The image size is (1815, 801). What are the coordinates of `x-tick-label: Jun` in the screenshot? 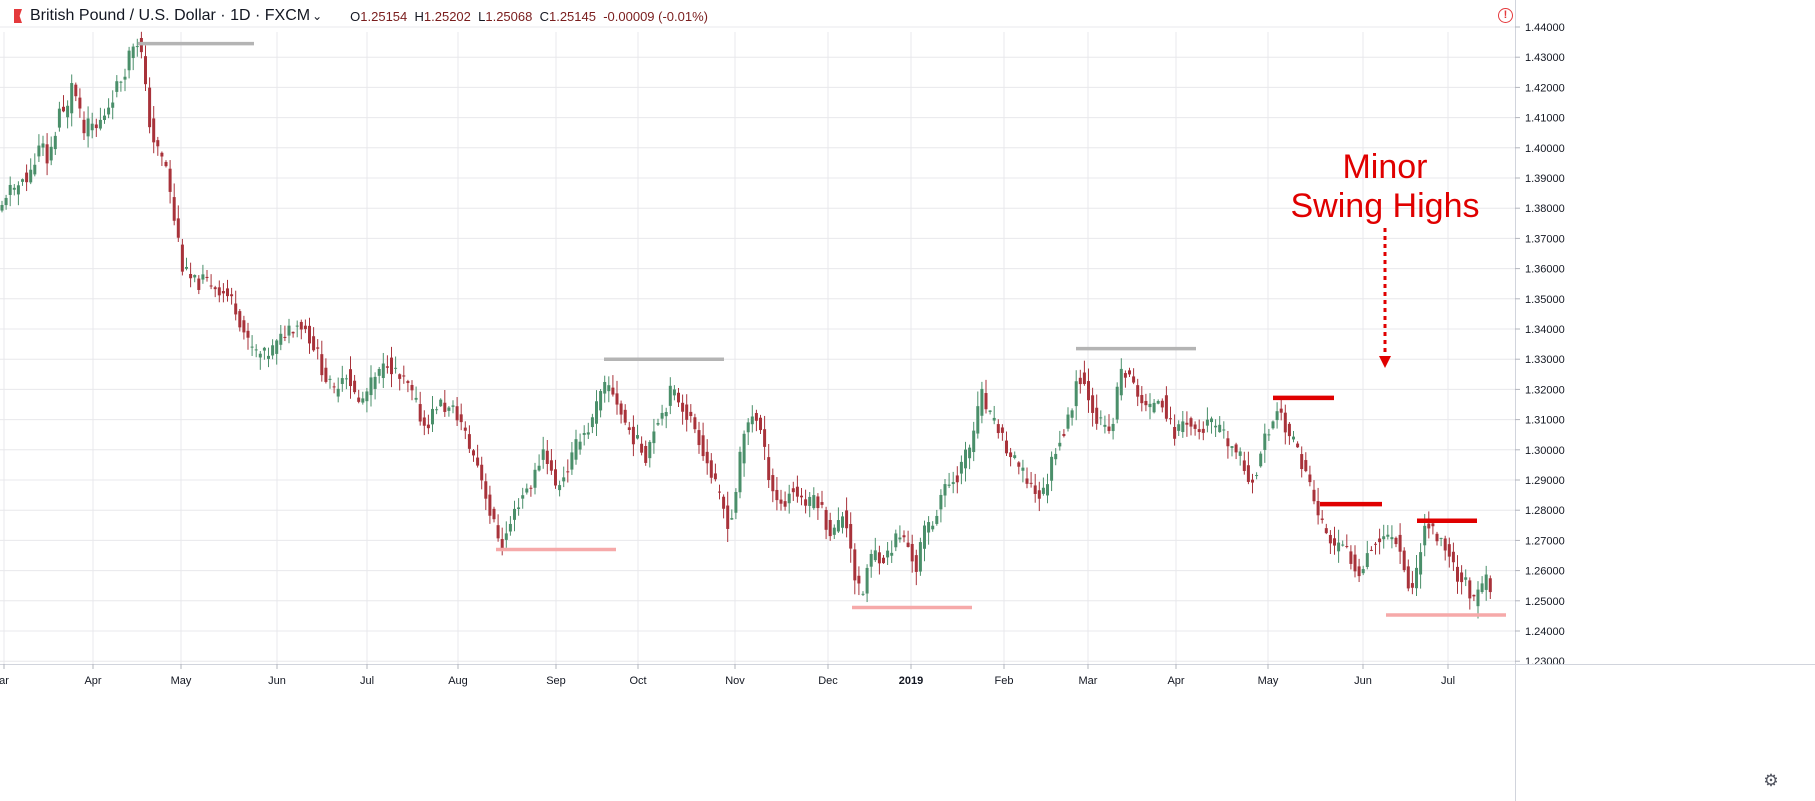 It's located at (277, 681).